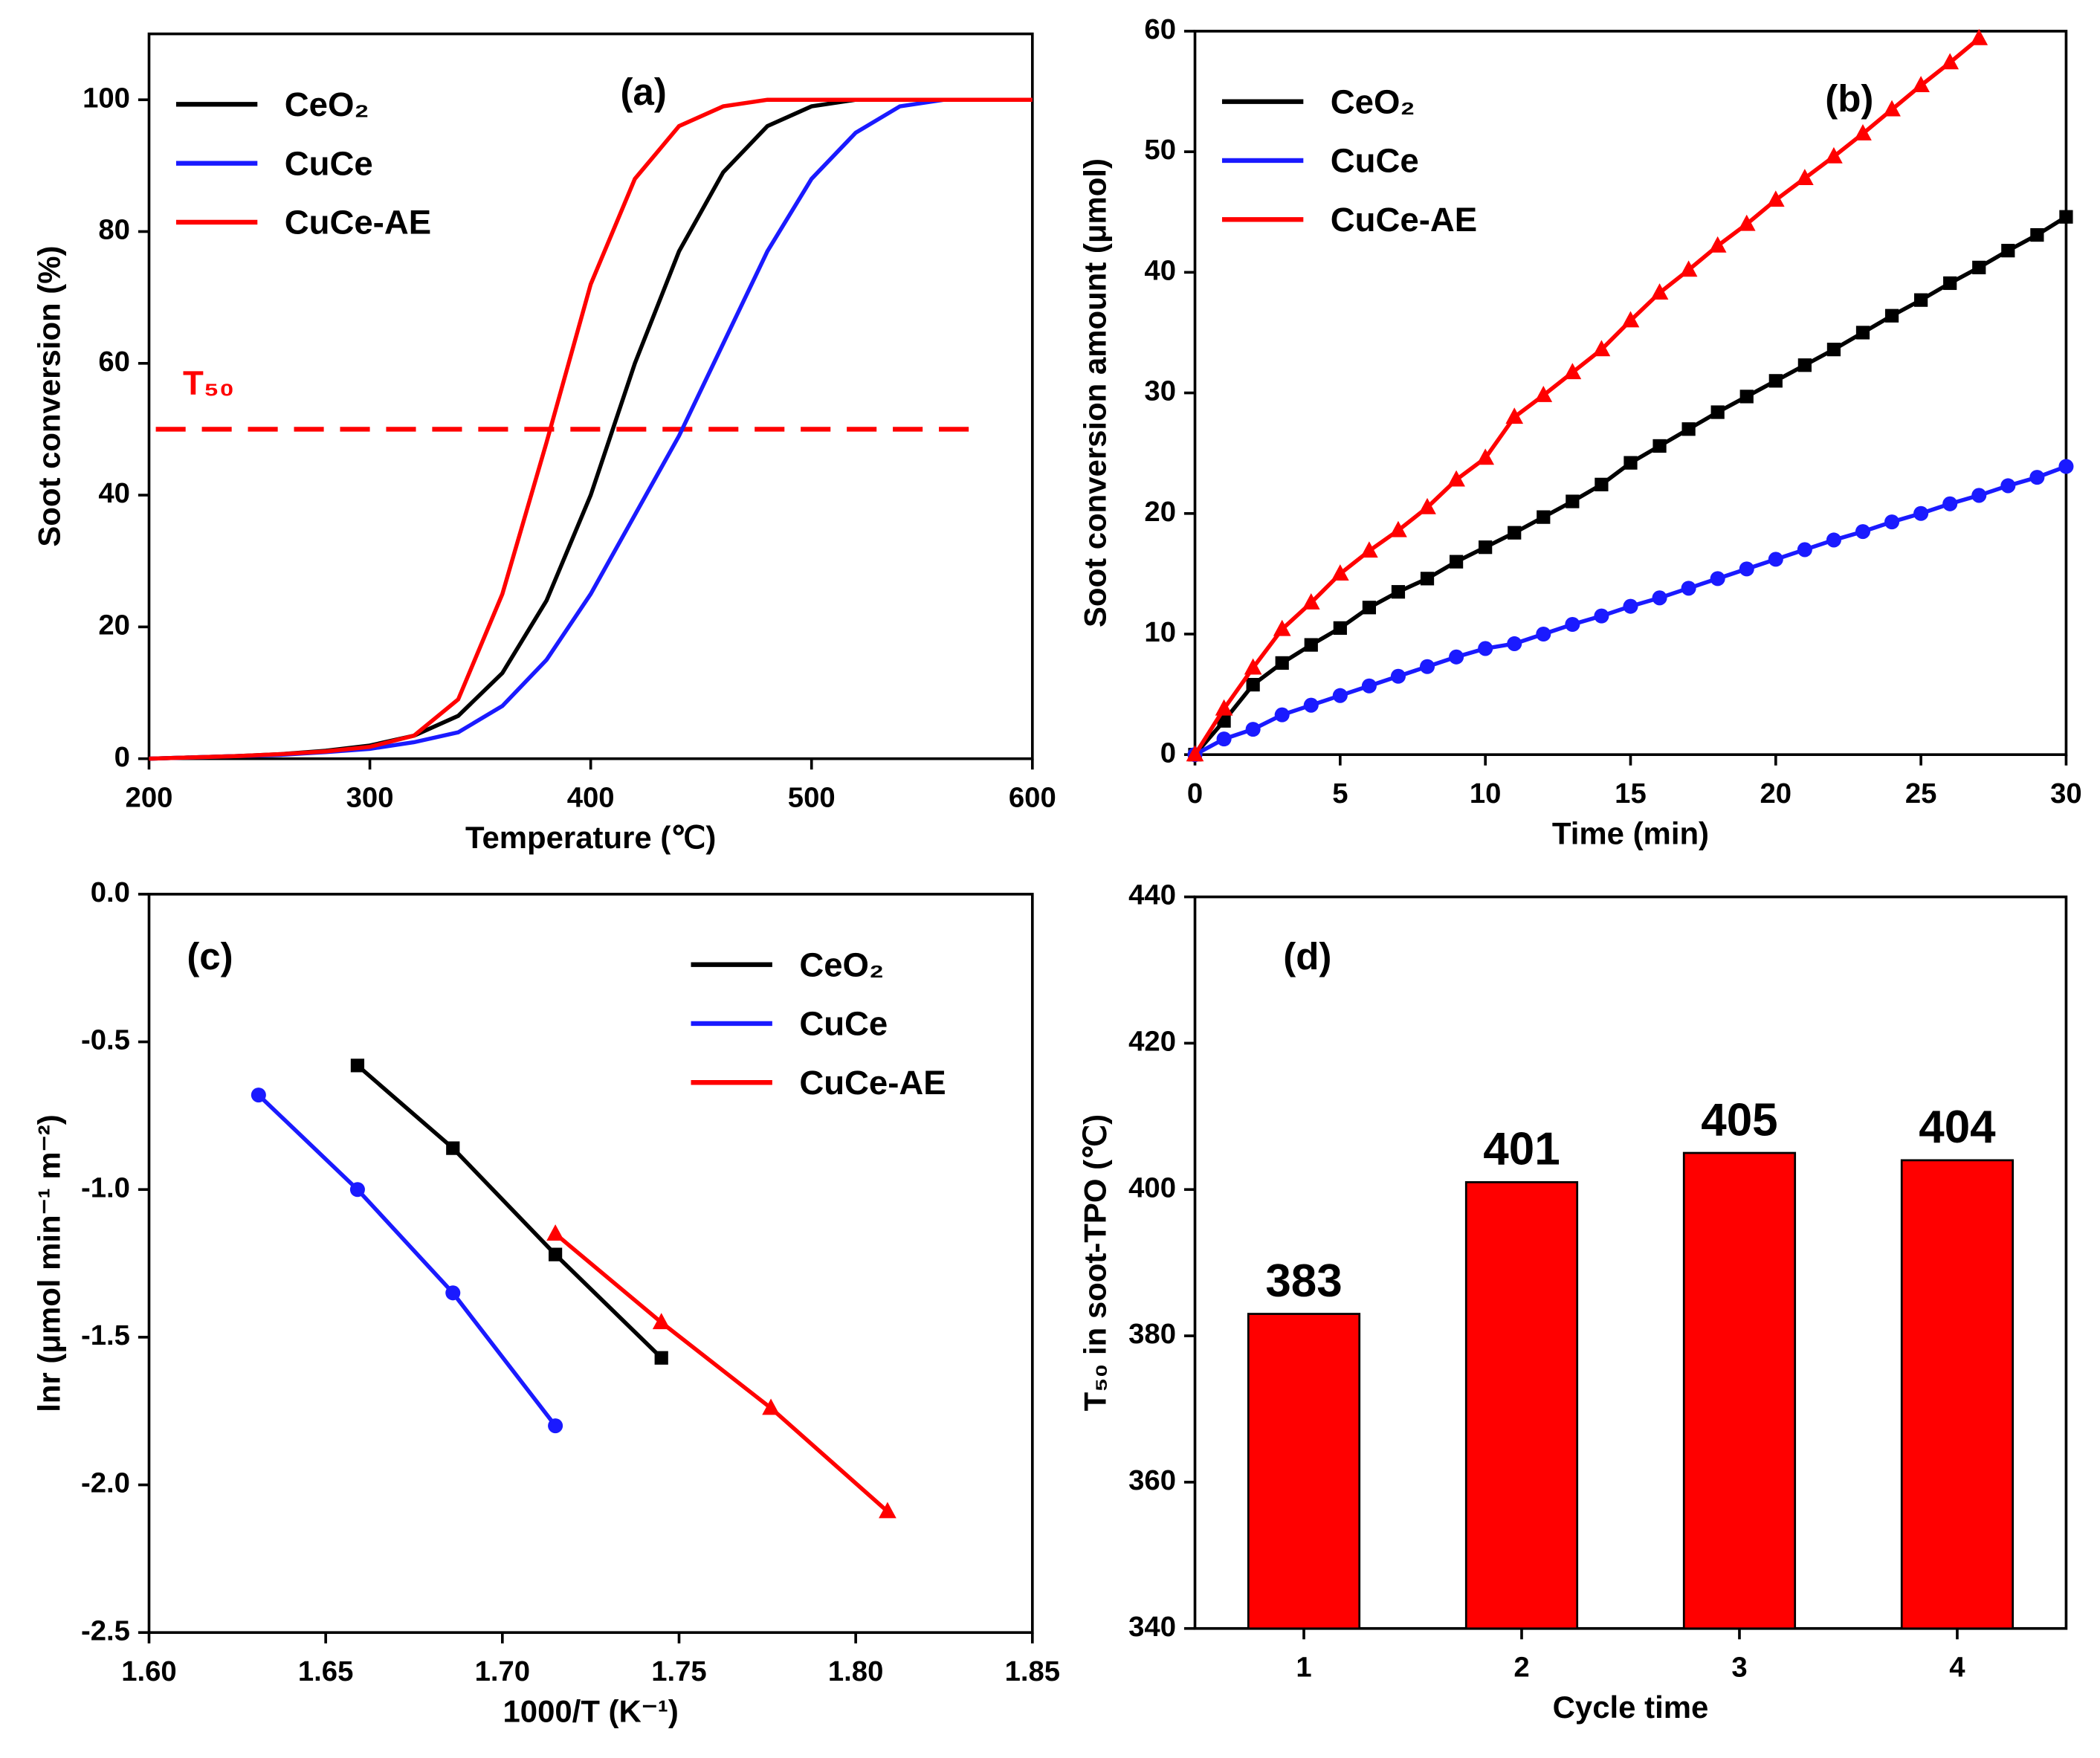  I want to click on y-tick-label: 340, so click(1152, 1627).